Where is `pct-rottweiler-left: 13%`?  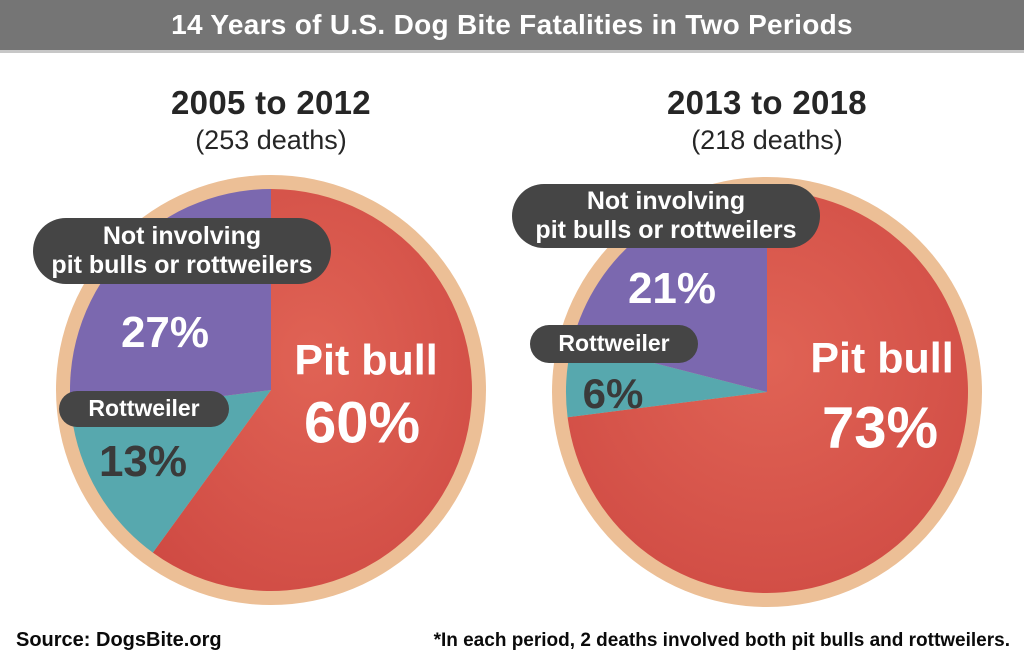
pct-rottweiler-left: 13% is located at coordinates (143, 461).